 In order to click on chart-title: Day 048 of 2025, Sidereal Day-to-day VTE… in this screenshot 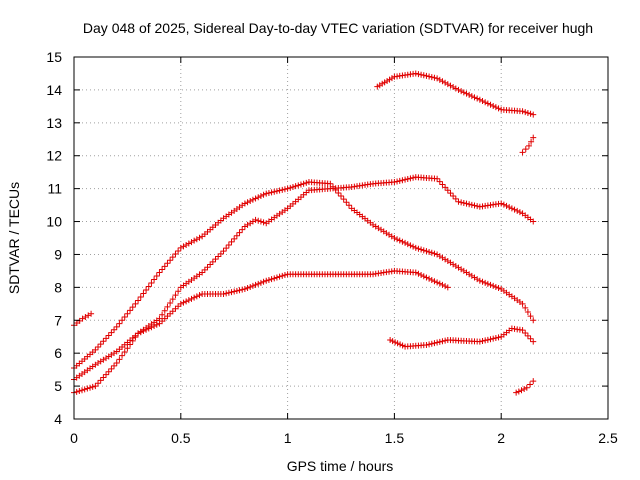, I will do `click(338, 28)`.